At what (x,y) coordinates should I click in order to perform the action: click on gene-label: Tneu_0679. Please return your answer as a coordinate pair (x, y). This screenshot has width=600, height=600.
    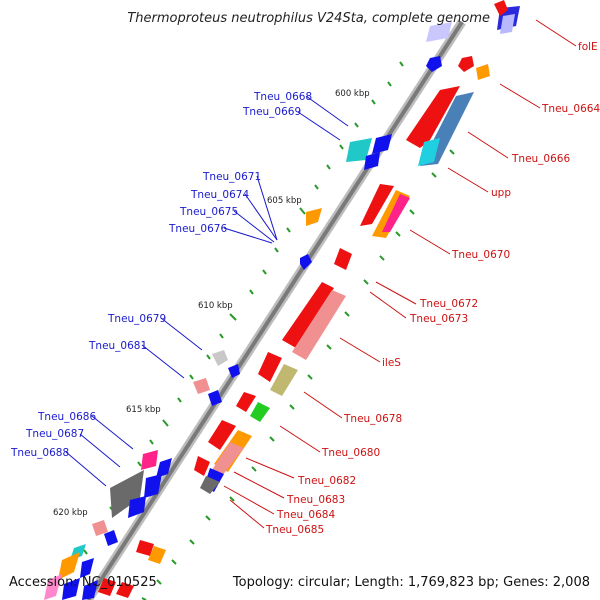
    Looking at the image, I should click on (136, 319).